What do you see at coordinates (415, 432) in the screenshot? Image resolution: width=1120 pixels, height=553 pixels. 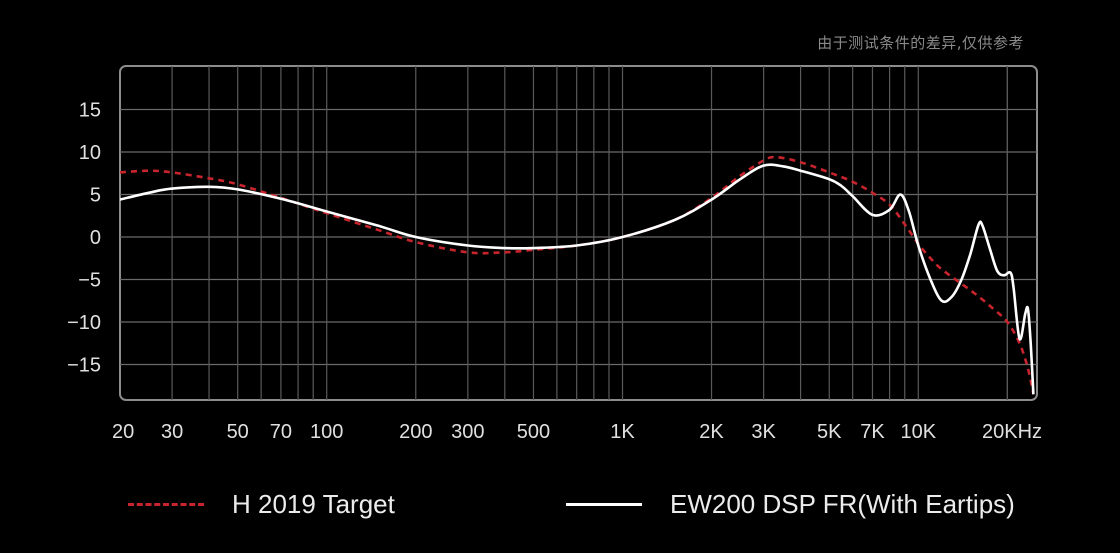 I see `x-tick-label: 200` at bounding box center [415, 432].